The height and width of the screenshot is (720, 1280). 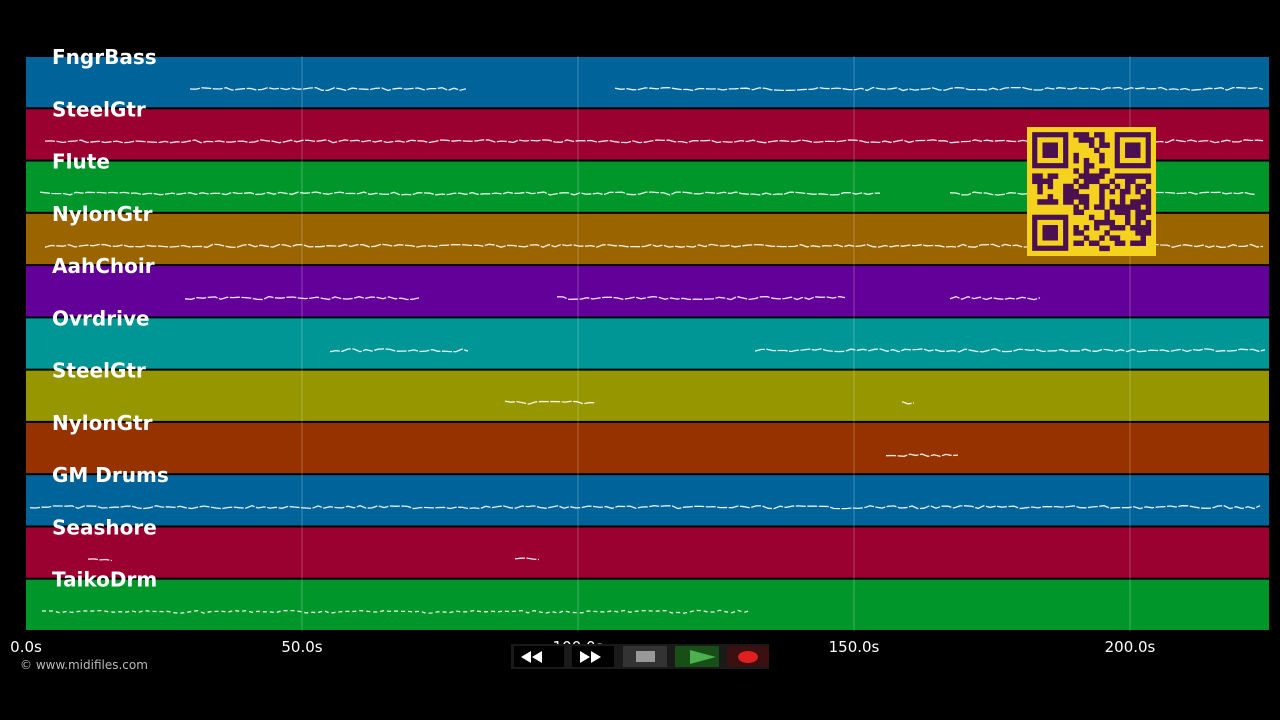 What do you see at coordinates (1050, 150) in the screenshot?
I see `qr-finder-core` at bounding box center [1050, 150].